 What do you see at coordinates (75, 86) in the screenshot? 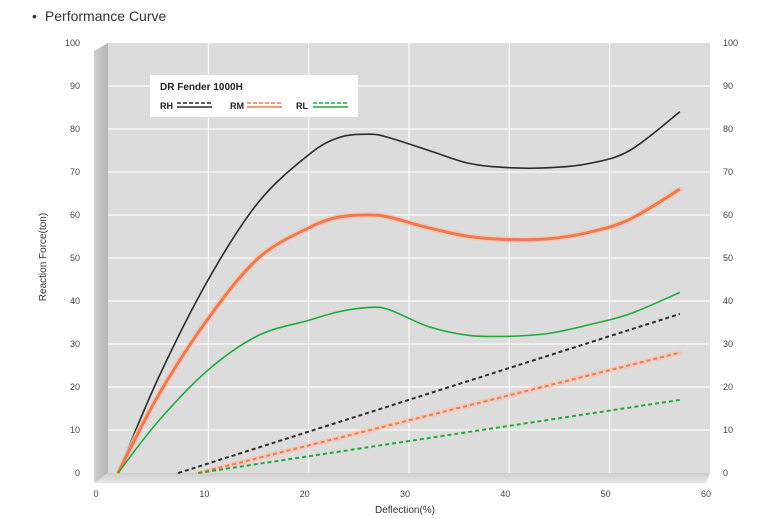
I see `y-tick-label: 90` at bounding box center [75, 86].